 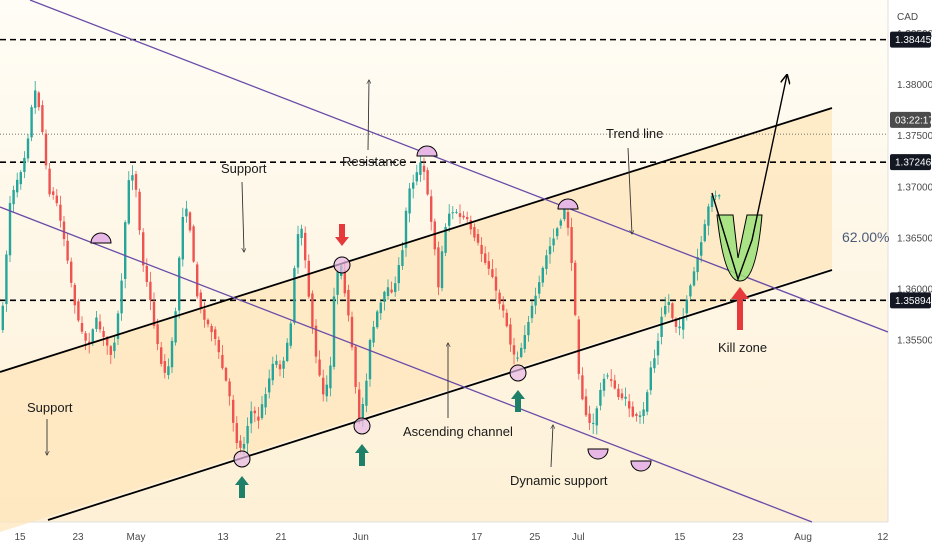 What do you see at coordinates (78, 537) in the screenshot?
I see `x-tick-label-2: 23` at bounding box center [78, 537].